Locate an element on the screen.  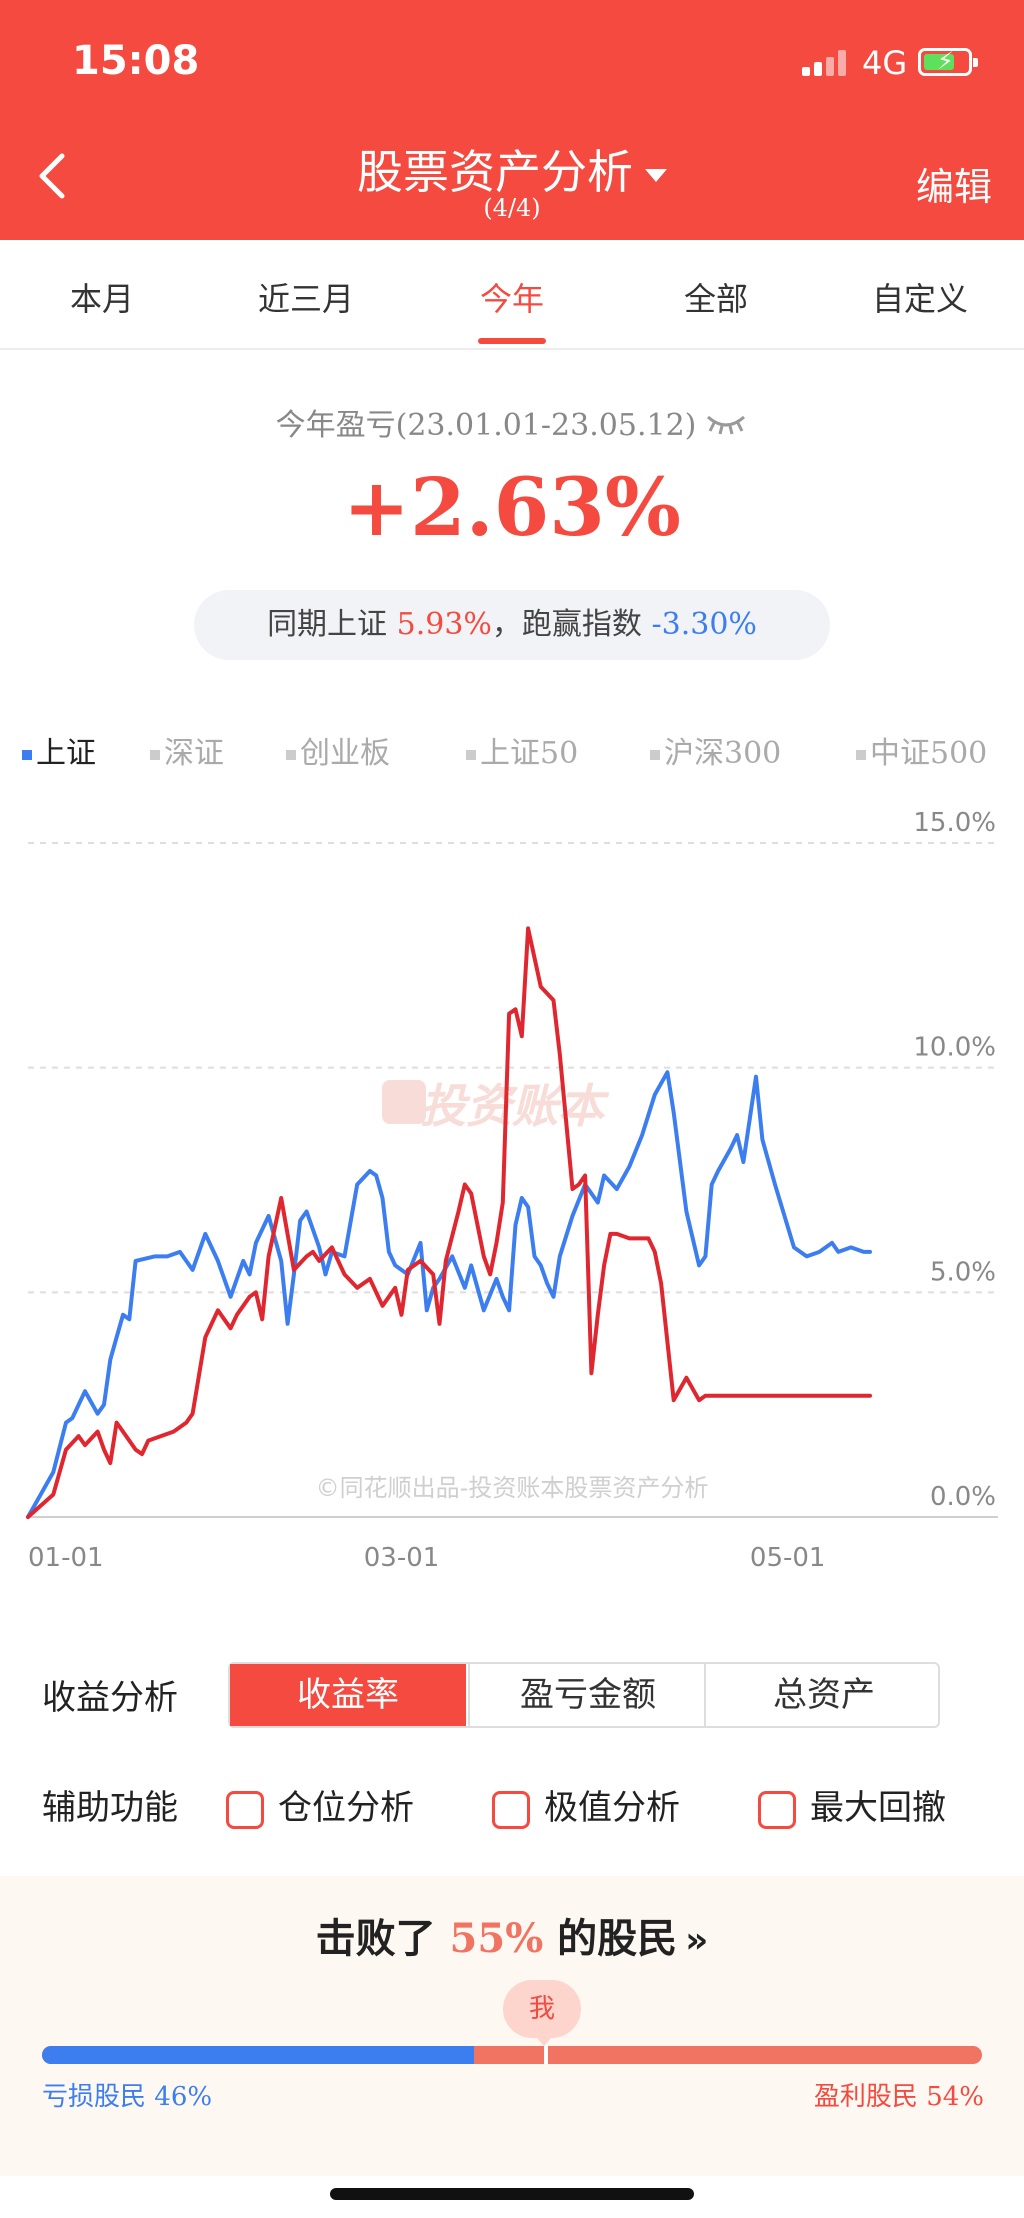
chart-footnote: ©同花顺出品-投资账本股票资产分析 is located at coordinates (512, 1488).